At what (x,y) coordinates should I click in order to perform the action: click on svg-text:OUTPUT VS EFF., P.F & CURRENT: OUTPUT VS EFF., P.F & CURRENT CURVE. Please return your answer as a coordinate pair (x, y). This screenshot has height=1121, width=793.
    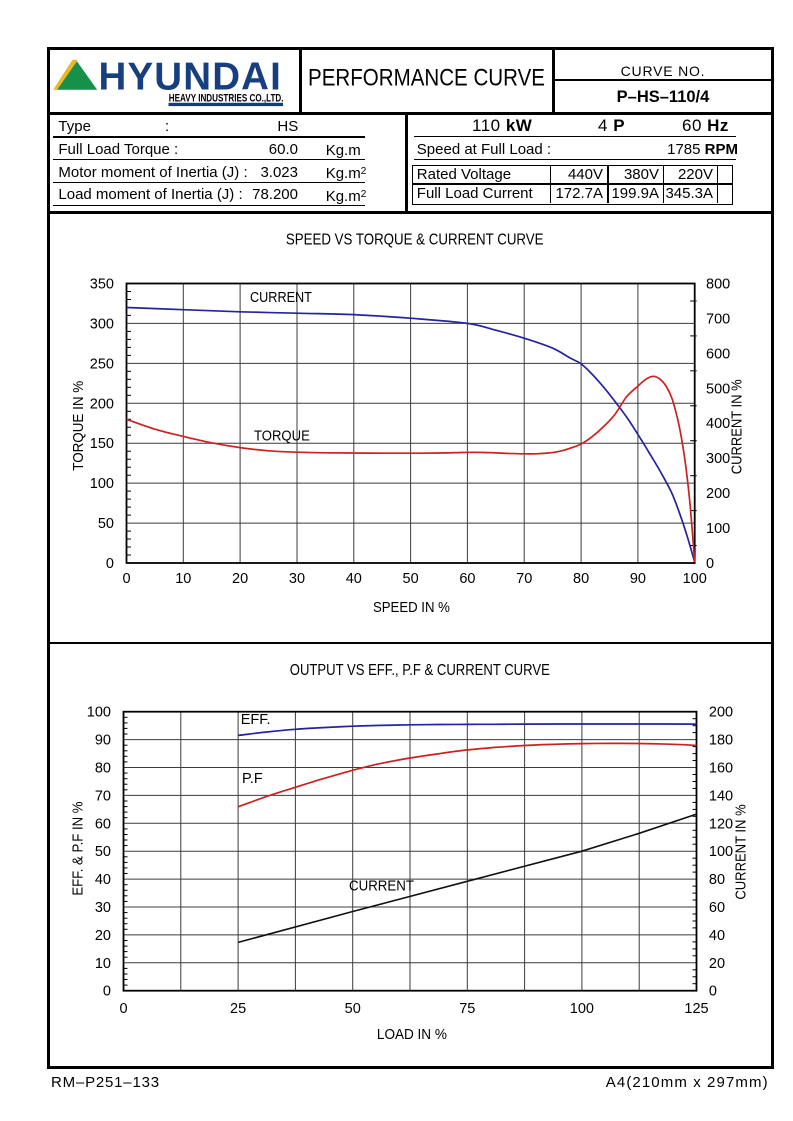
    Looking at the image, I should click on (420, 671).